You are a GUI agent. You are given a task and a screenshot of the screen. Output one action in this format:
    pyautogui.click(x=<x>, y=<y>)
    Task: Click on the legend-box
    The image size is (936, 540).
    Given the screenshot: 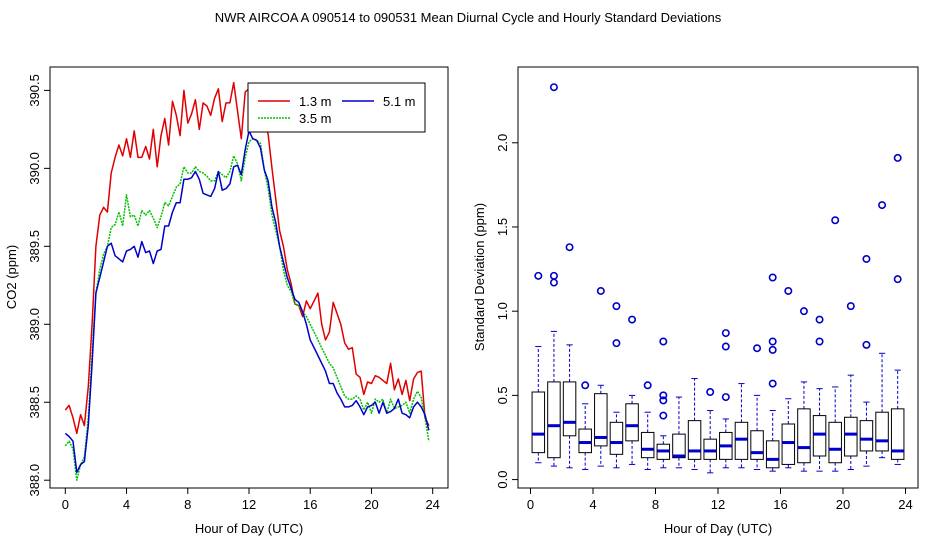 What is the action you would take?
    pyautogui.click(x=336, y=107)
    